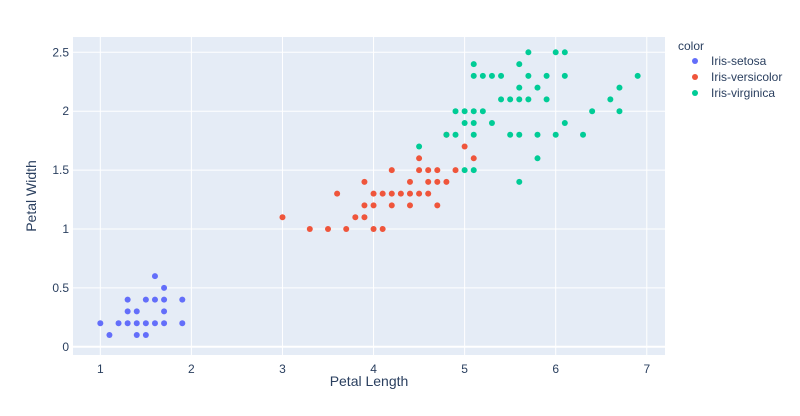 This screenshot has height=416, width=800. I want to click on legend-items: Iris-setosa Iris-versicolor Iris-virginica, so click(737, 77).